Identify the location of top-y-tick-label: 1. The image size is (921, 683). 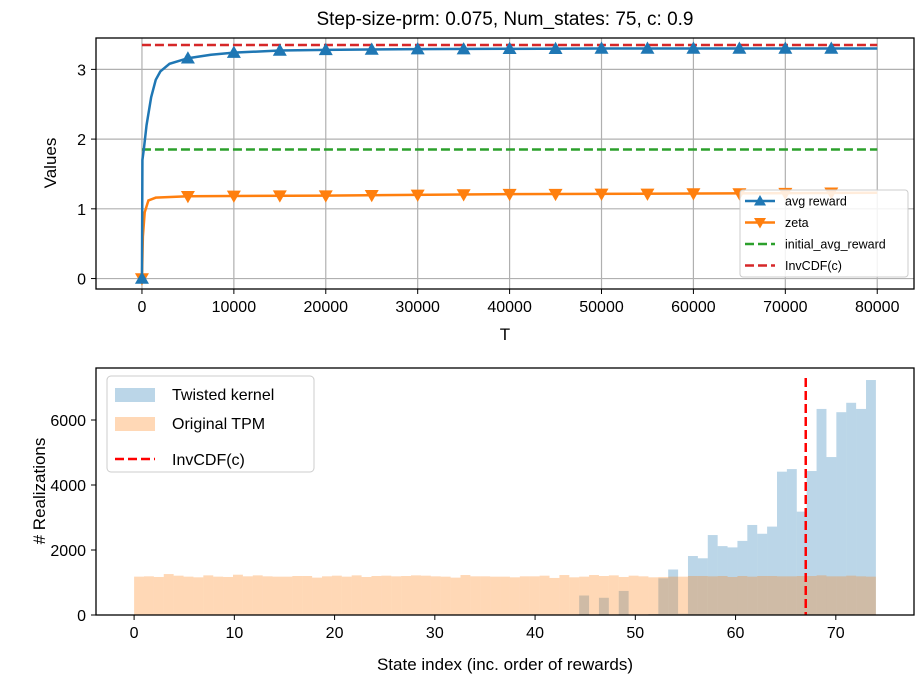
(81, 210).